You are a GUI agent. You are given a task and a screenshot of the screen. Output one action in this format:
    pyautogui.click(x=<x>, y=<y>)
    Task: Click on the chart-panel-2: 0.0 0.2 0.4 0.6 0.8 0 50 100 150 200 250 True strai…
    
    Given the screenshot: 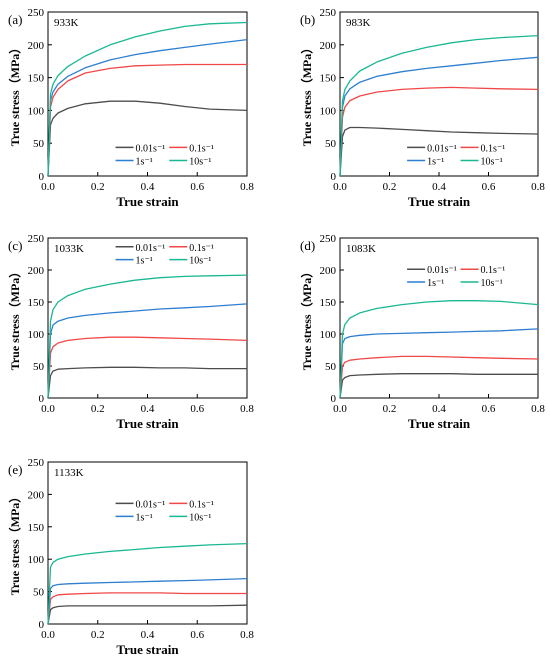 What is the action you would take?
    pyautogui.click(x=422, y=108)
    